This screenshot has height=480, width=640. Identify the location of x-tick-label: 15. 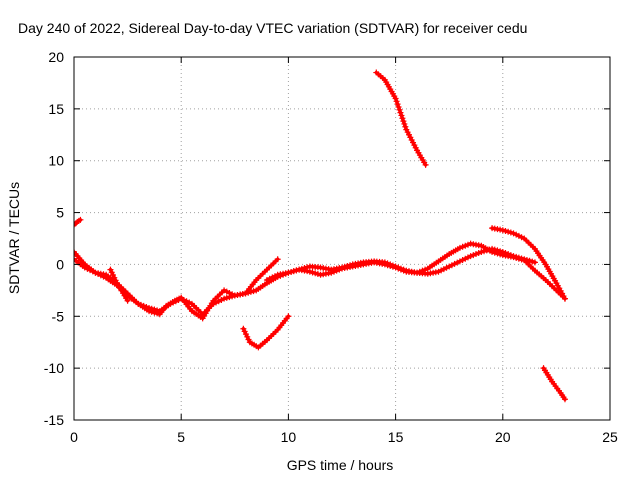
(396, 437).